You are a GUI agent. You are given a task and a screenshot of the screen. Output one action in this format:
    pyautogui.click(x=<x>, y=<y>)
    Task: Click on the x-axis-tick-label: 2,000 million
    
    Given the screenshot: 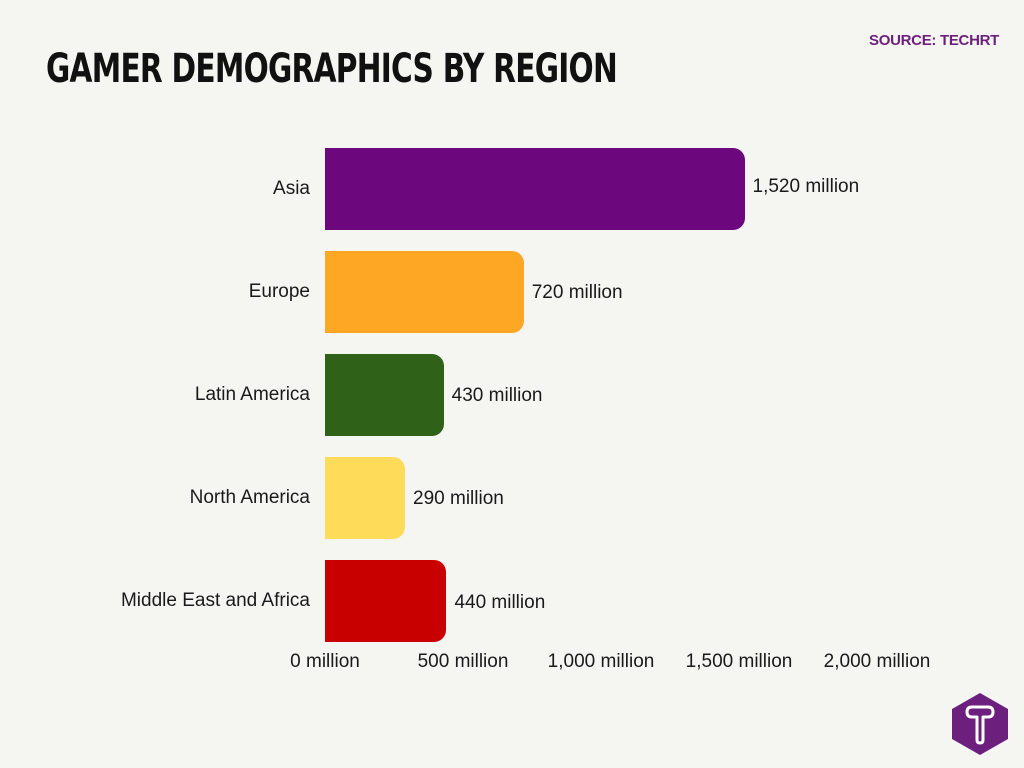 What is the action you would take?
    pyautogui.click(x=877, y=661)
    